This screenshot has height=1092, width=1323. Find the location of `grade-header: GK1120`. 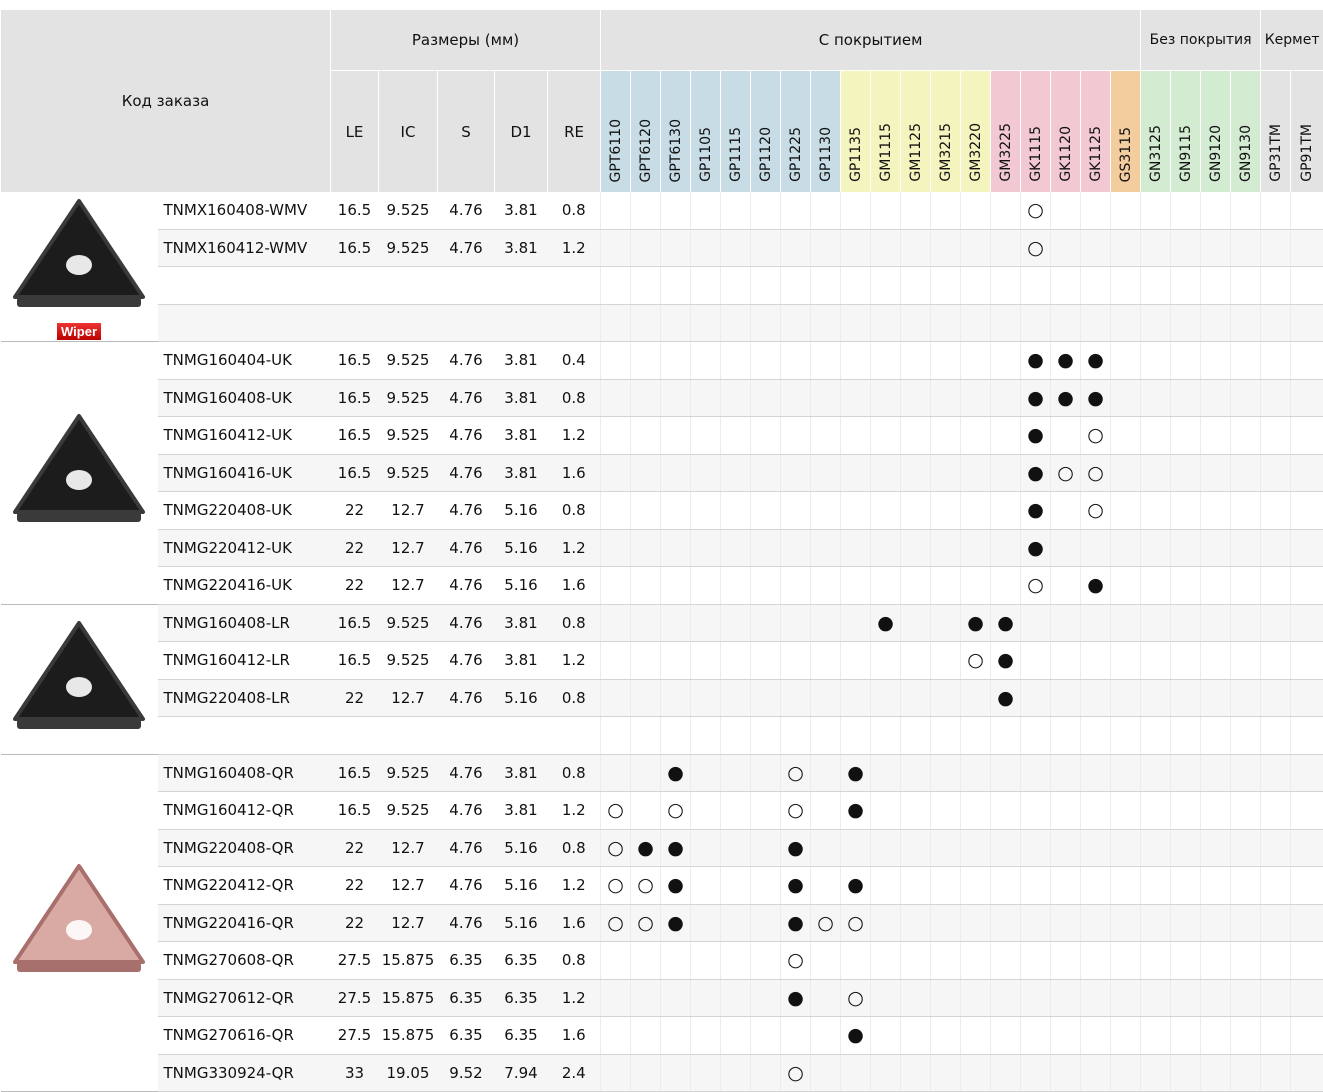

grade-header: GK1120 is located at coordinates (1066, 132).